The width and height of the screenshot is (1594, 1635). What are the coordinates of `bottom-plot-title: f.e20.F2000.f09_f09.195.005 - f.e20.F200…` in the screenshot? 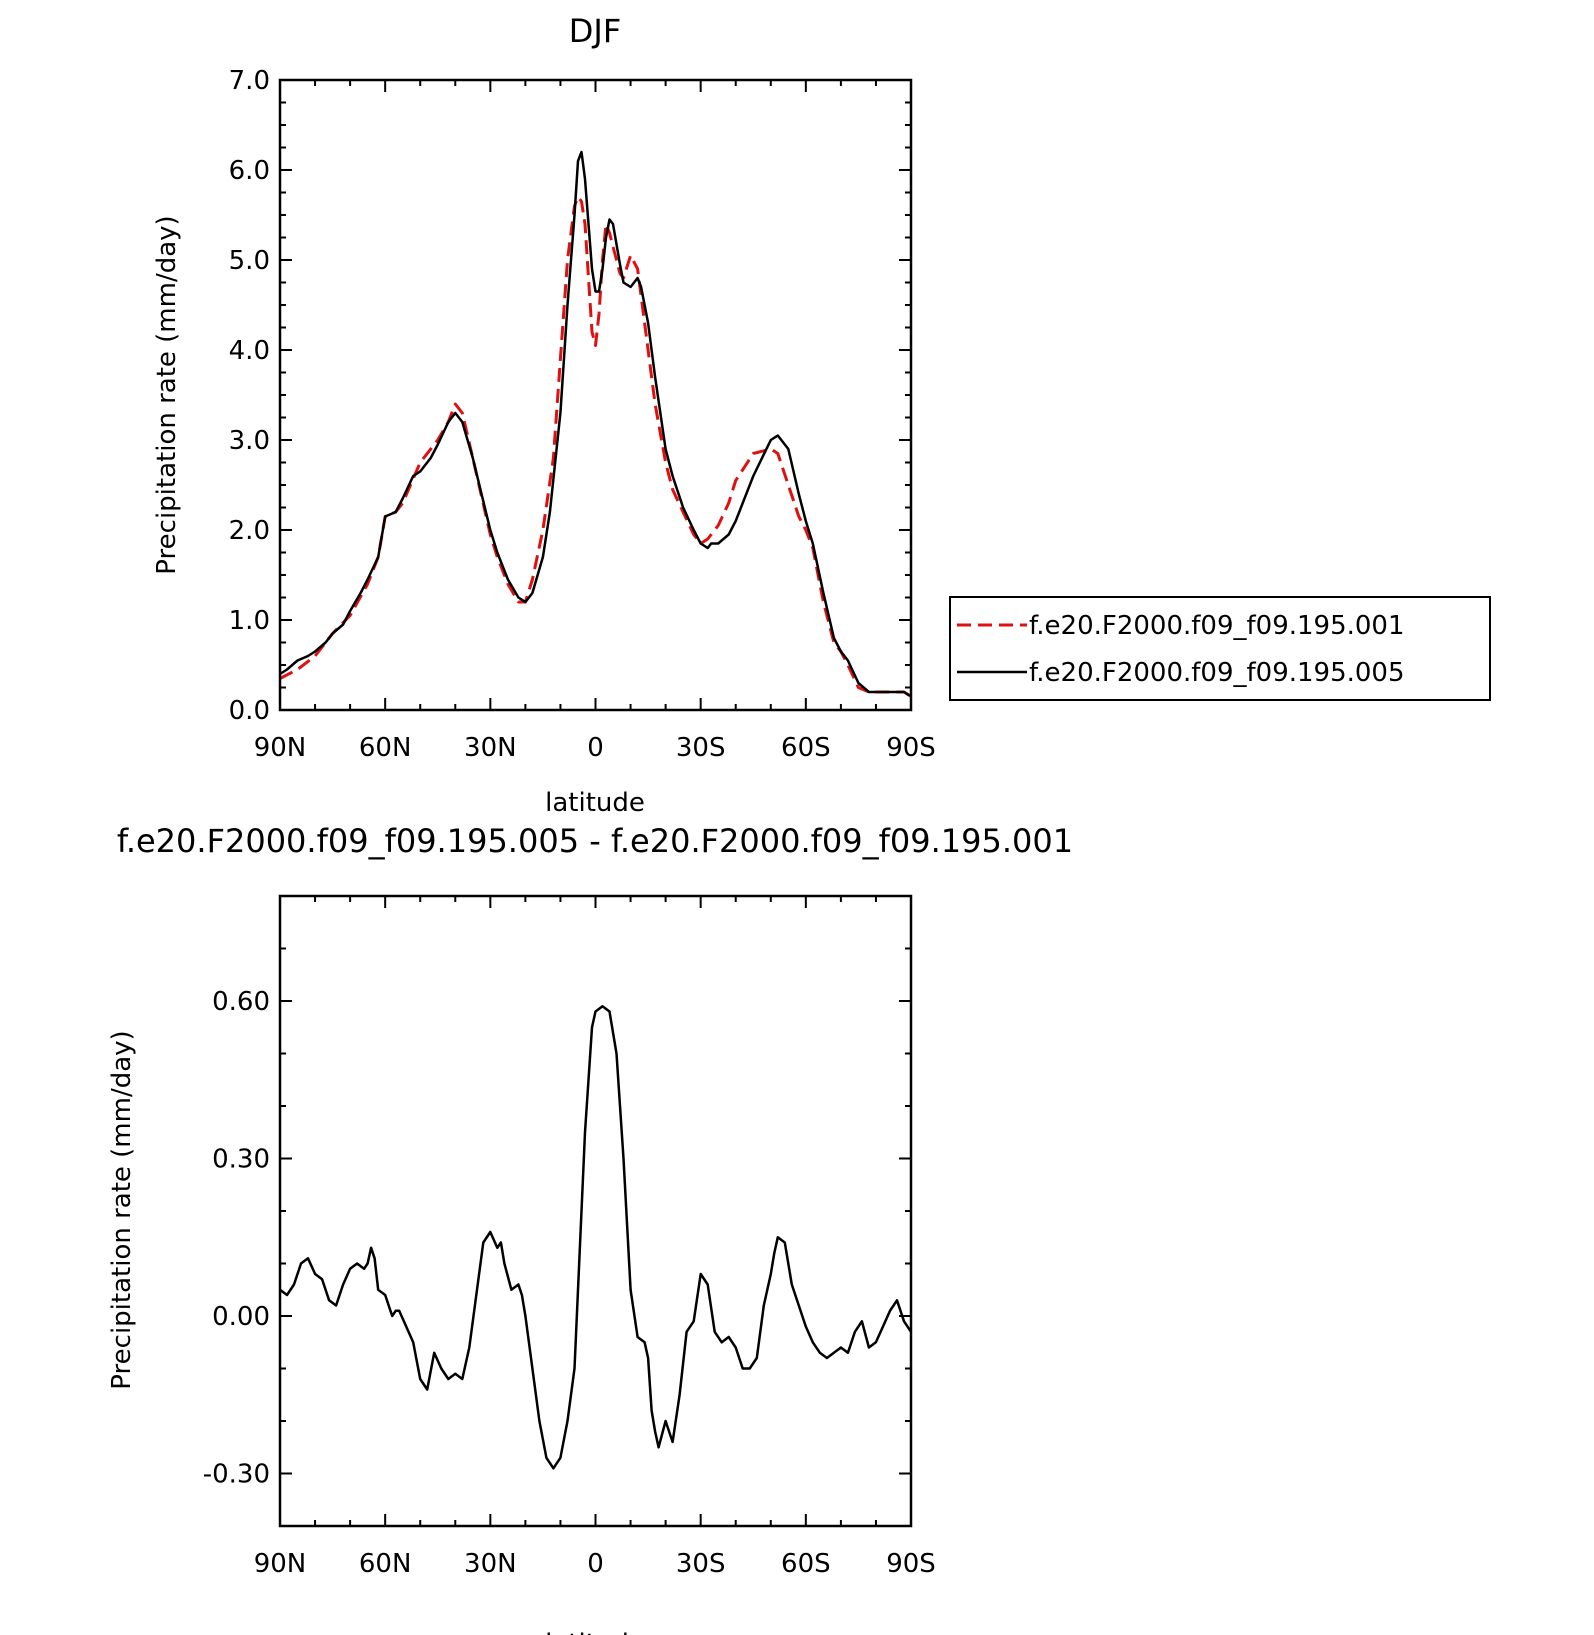 It's located at (595, 841).